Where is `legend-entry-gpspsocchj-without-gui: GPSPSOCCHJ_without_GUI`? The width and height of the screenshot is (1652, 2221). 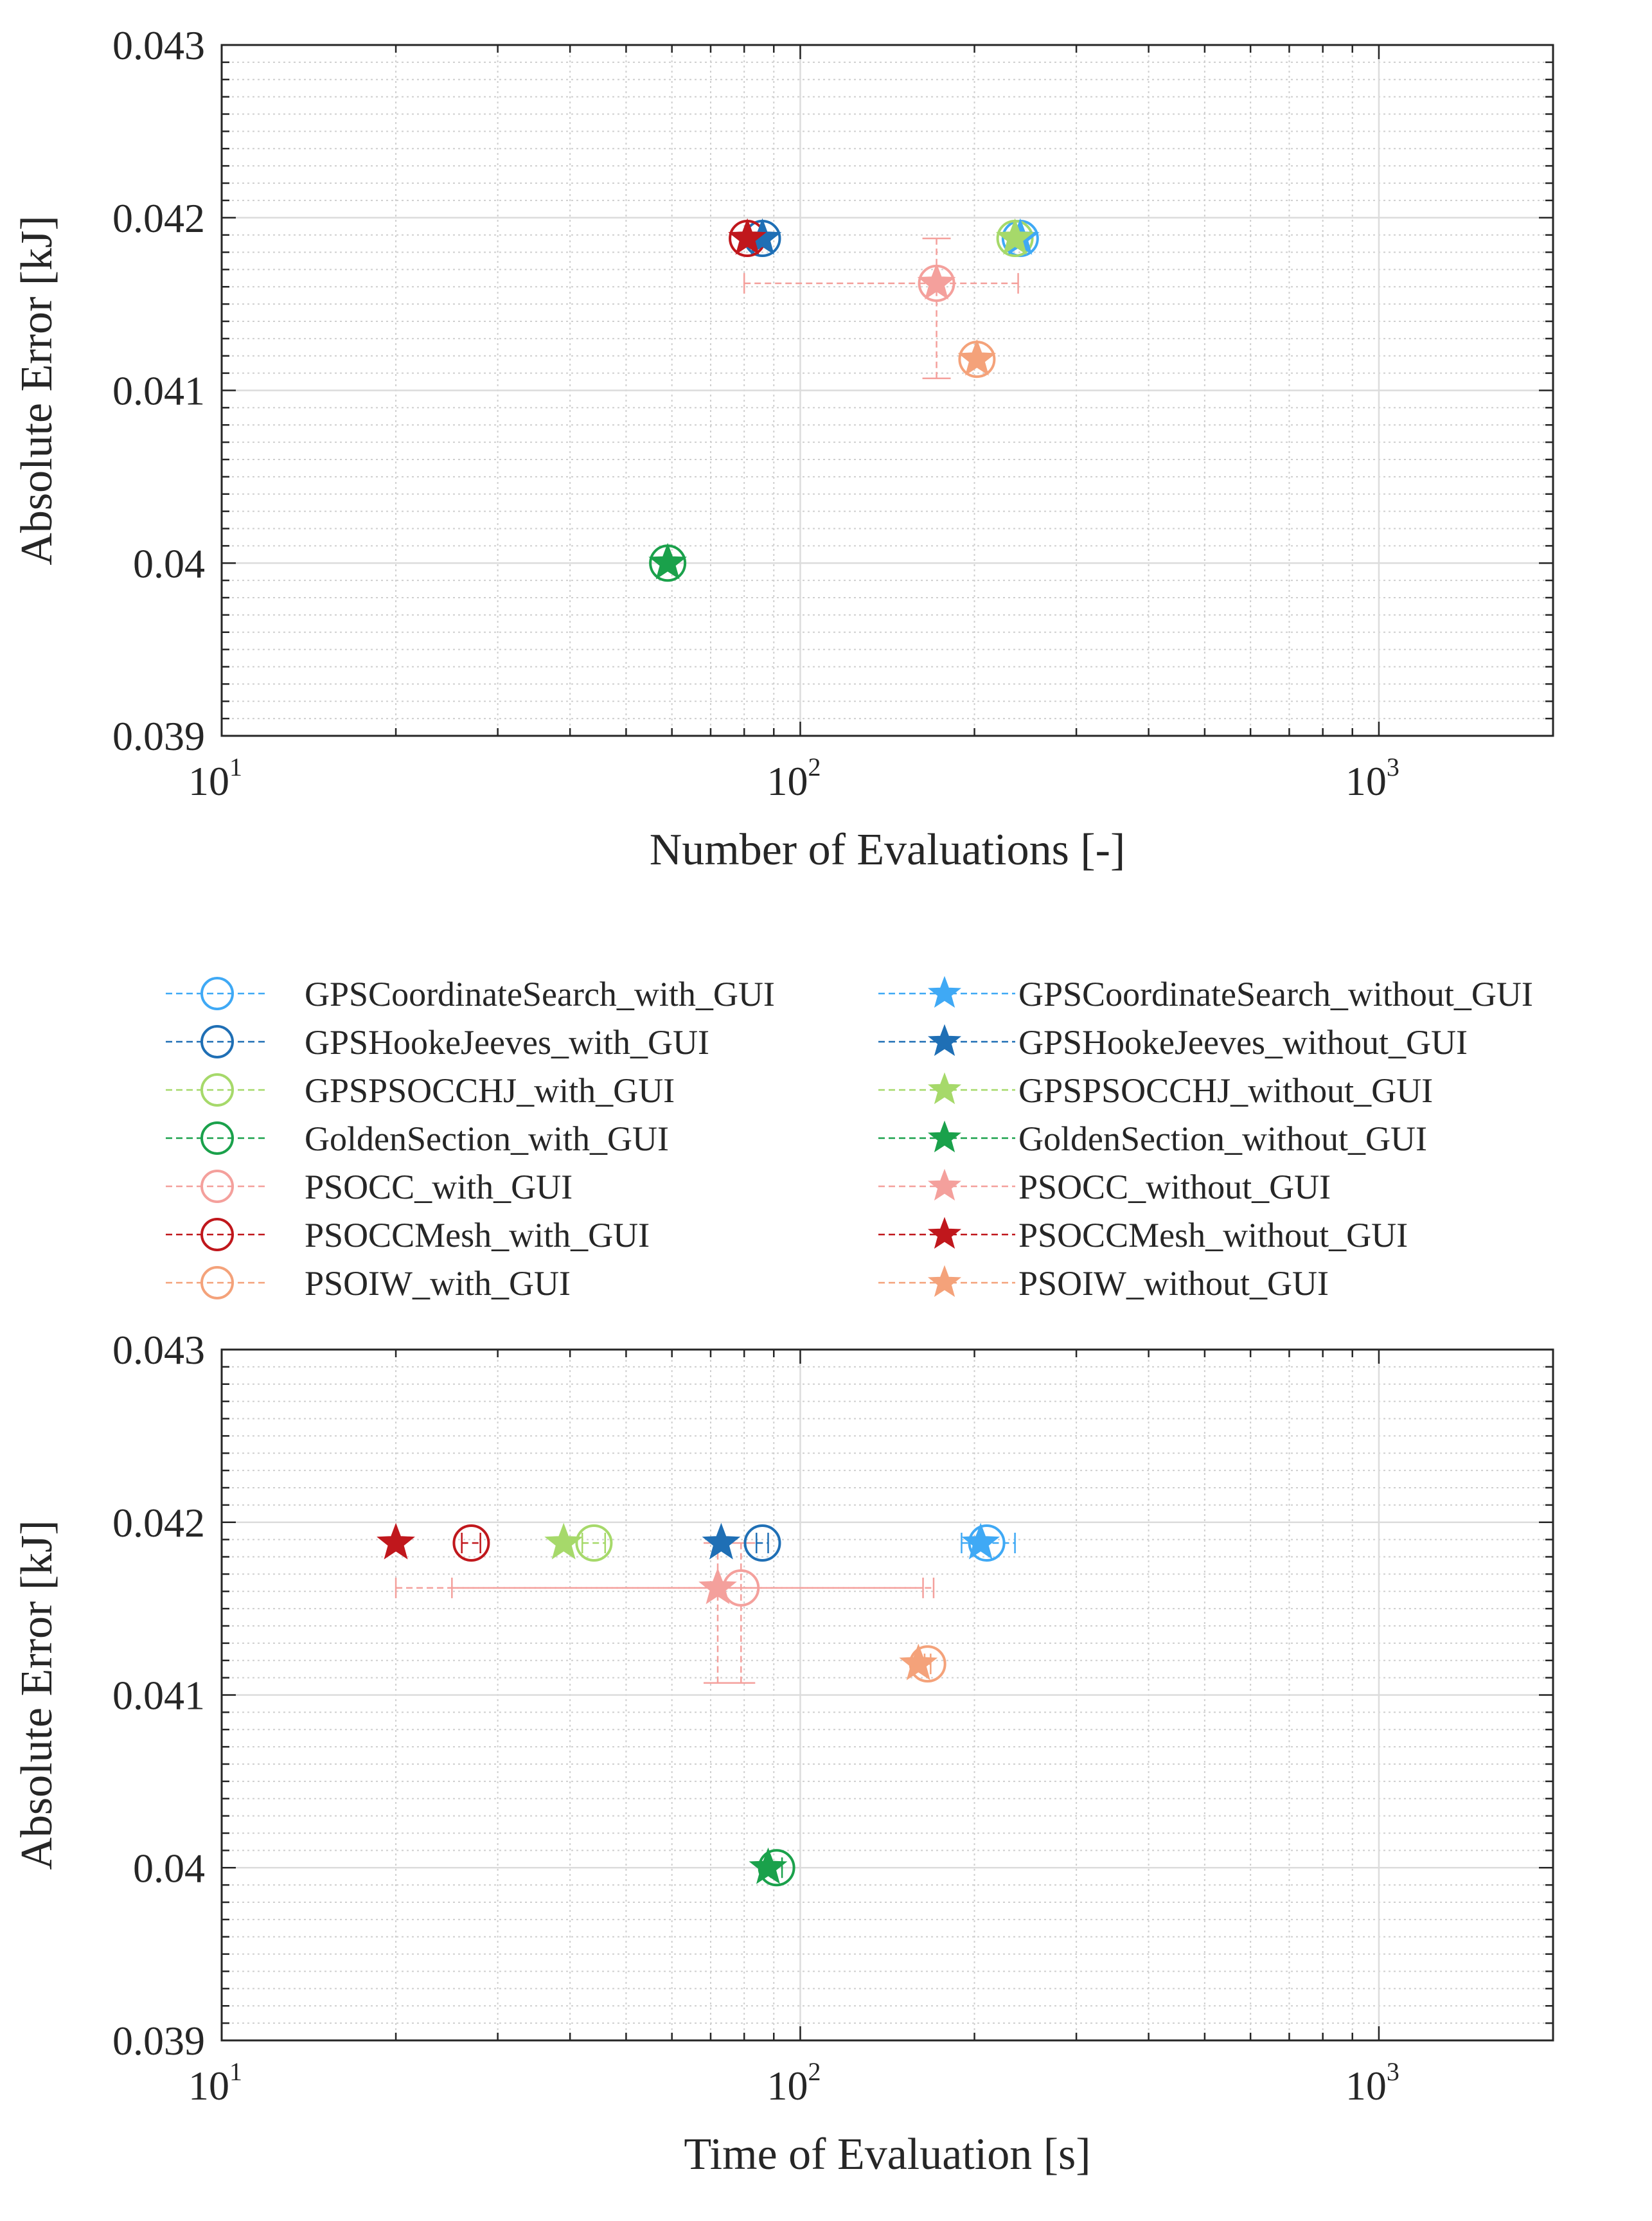
legend-entry-gpspsocchj-without-gui: GPSPSOCCHJ_without_GUI is located at coordinates (1155, 1090).